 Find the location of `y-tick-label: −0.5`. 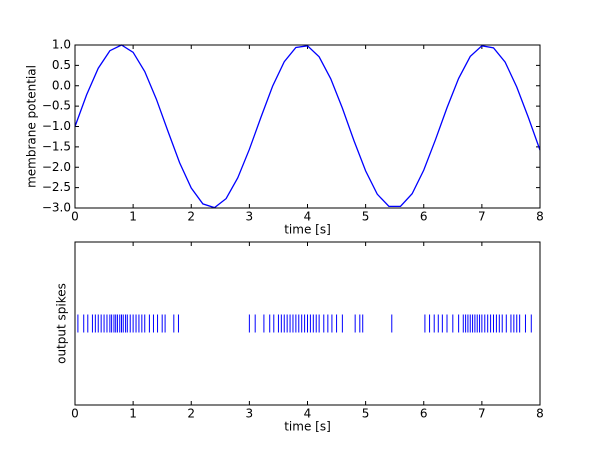

y-tick-label: −0.5 is located at coordinates (56, 106).